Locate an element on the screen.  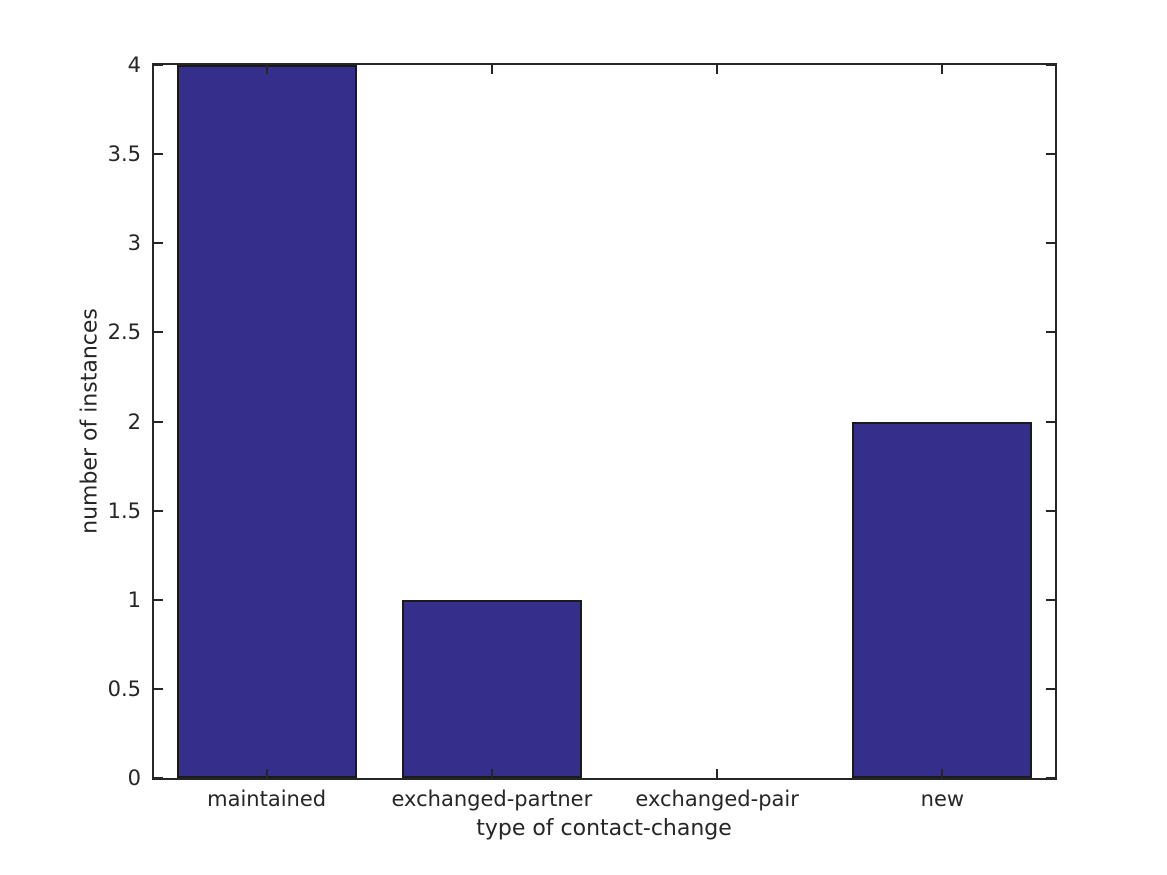
x-tick-label-exchanged-pair: exchanged-pair is located at coordinates (717, 799).